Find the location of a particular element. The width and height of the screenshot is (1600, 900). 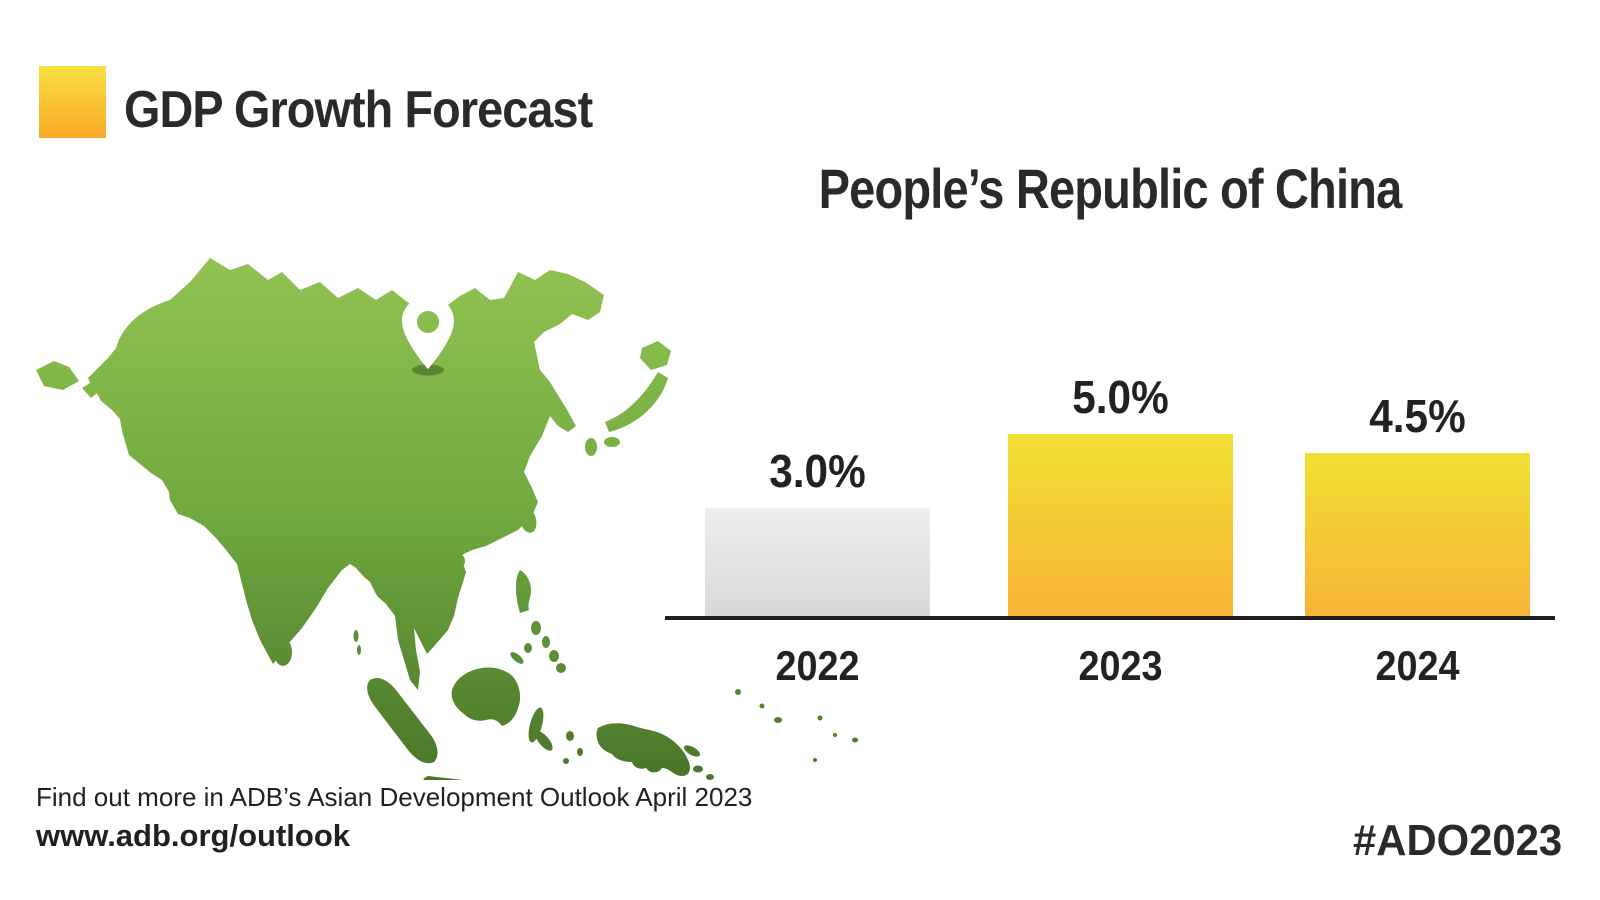

bar-group-2022: 3.0% 2022 is located at coordinates (817, 544).